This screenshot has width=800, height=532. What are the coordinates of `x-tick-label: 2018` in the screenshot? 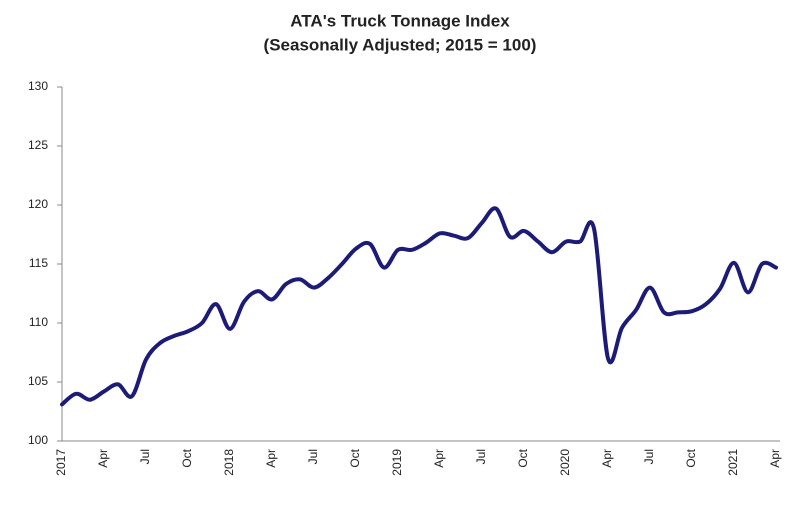 It's located at (229, 462).